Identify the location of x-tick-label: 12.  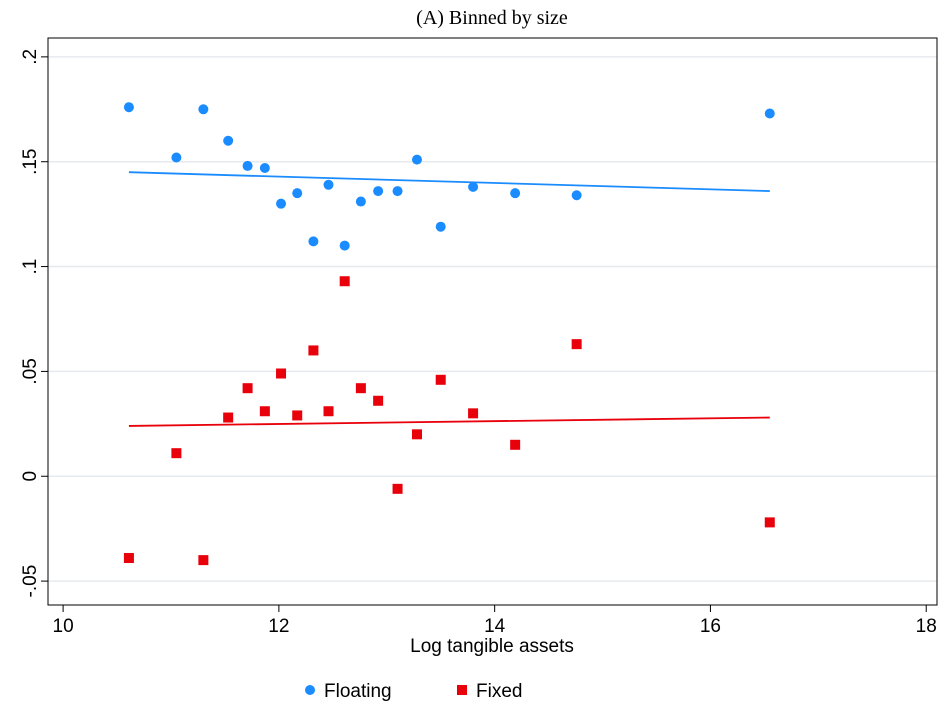
(278, 626).